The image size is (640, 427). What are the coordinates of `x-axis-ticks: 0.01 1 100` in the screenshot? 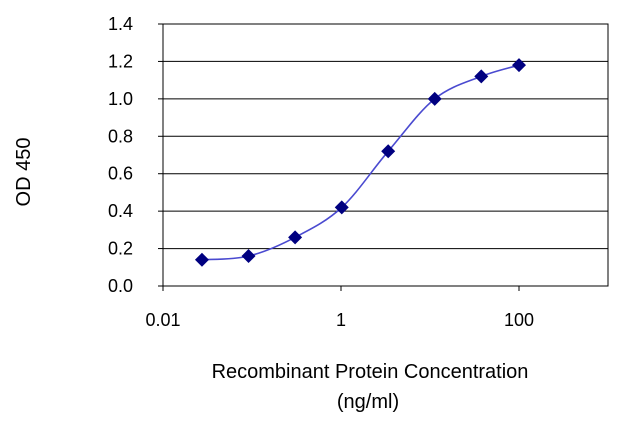 It's located at (339, 308).